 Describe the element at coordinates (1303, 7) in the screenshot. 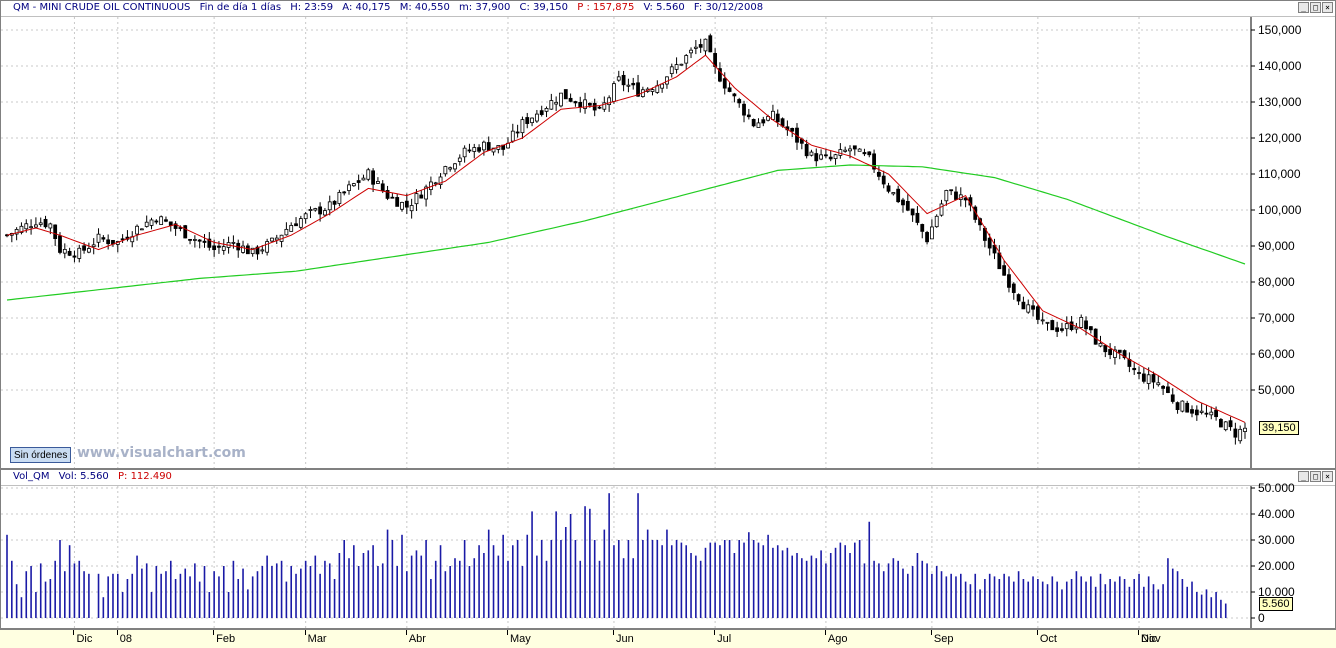

I see `minimize-button: _` at that location.